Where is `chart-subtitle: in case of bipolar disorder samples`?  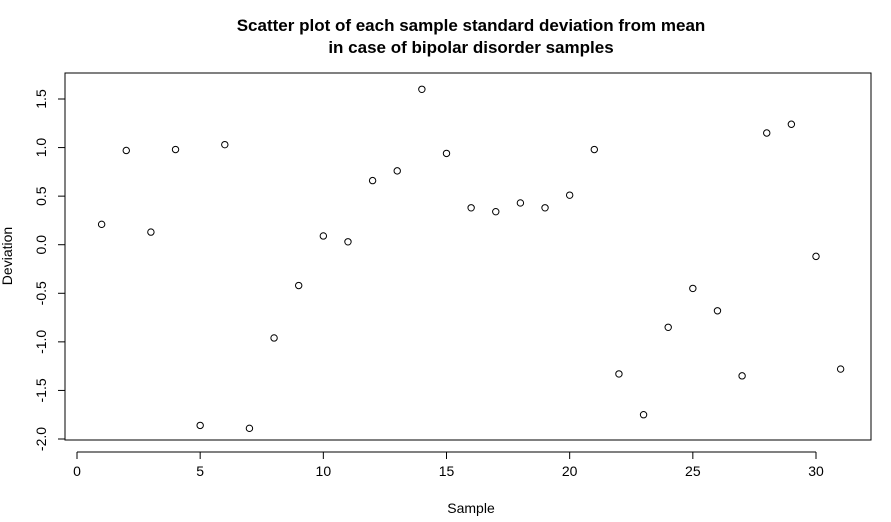 chart-subtitle: in case of bipolar disorder samples is located at coordinates (470, 47).